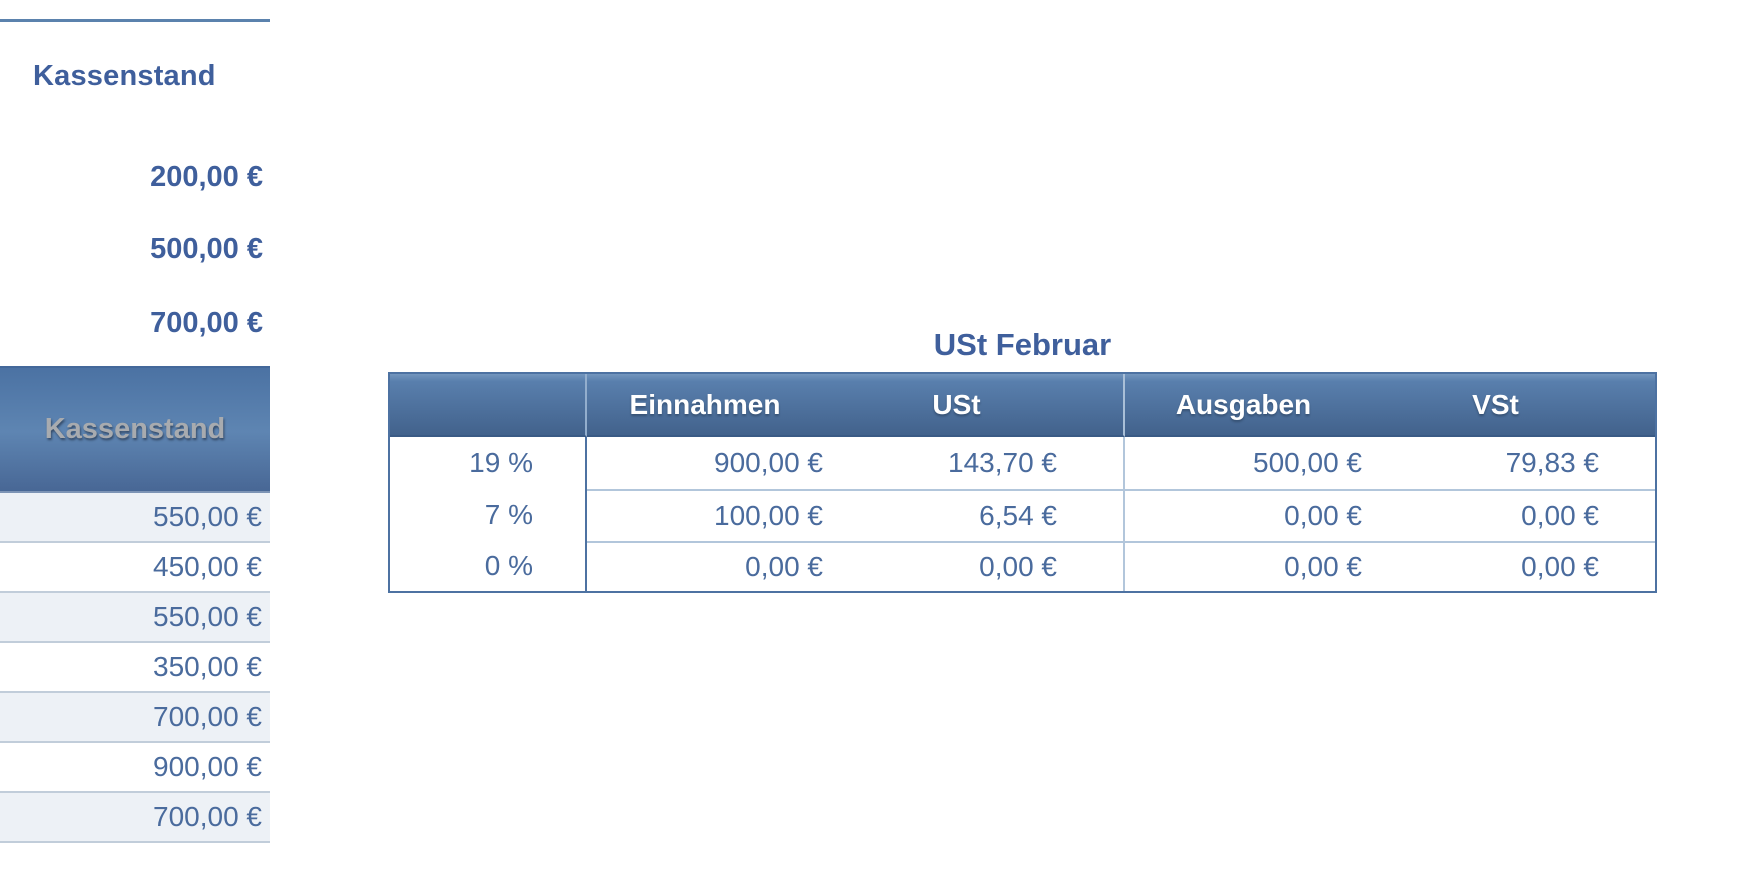  I want to click on ust-cell-einnahmen: 100,00 €, so click(721, 515).